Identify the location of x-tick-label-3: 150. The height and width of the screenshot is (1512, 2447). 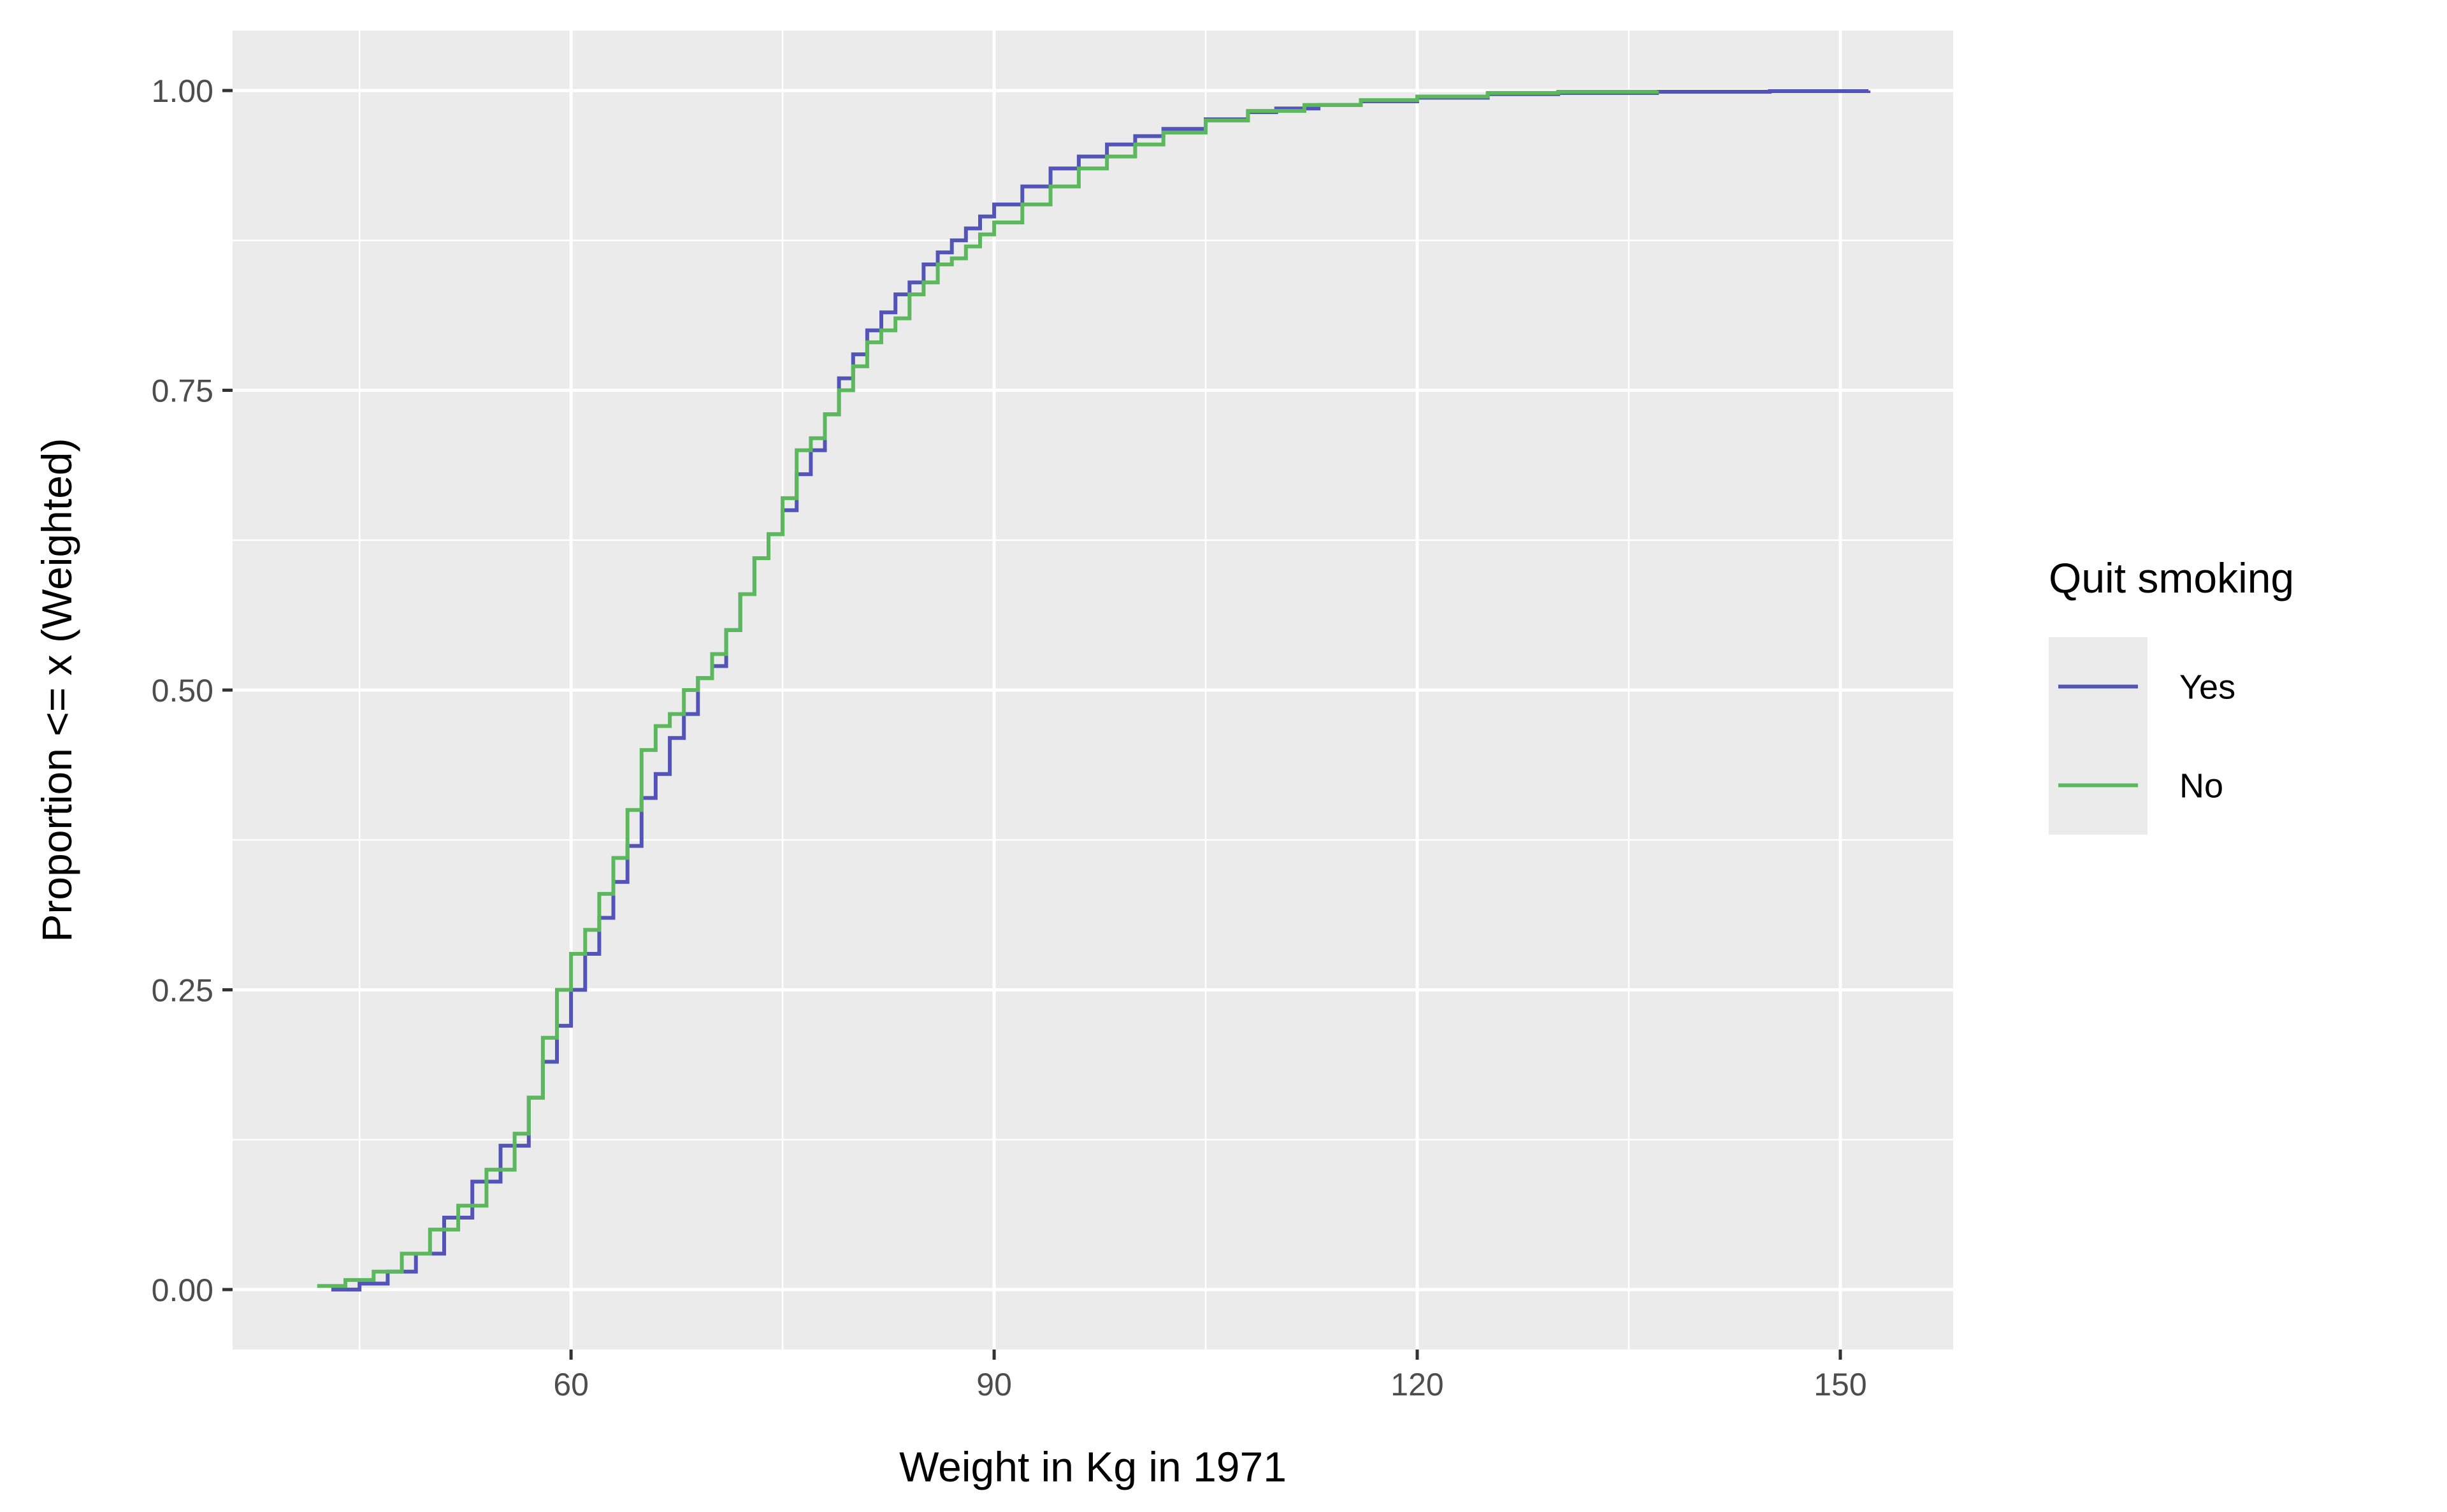
(1840, 1384).